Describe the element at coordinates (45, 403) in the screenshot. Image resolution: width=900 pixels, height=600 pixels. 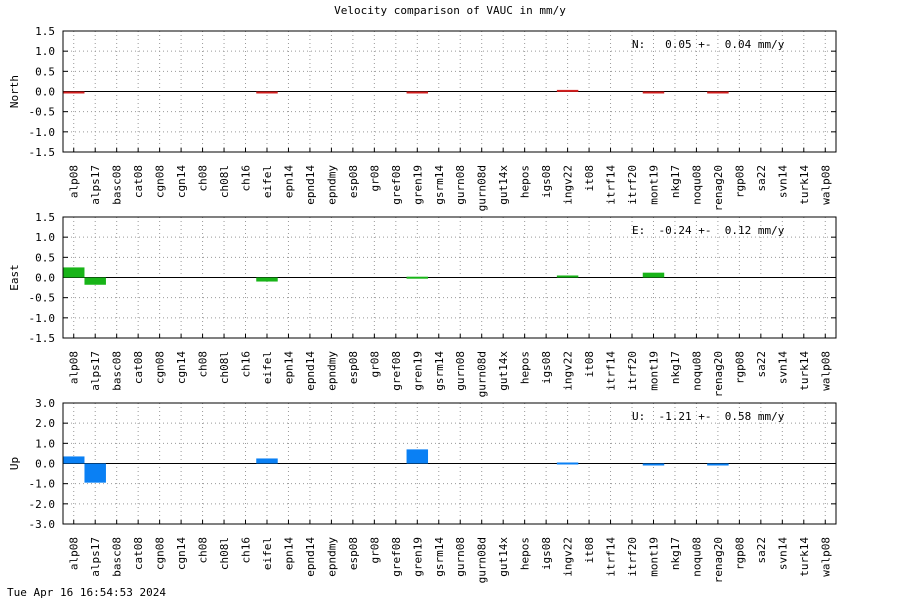
I see `up-ytick-label: 3.0` at that location.